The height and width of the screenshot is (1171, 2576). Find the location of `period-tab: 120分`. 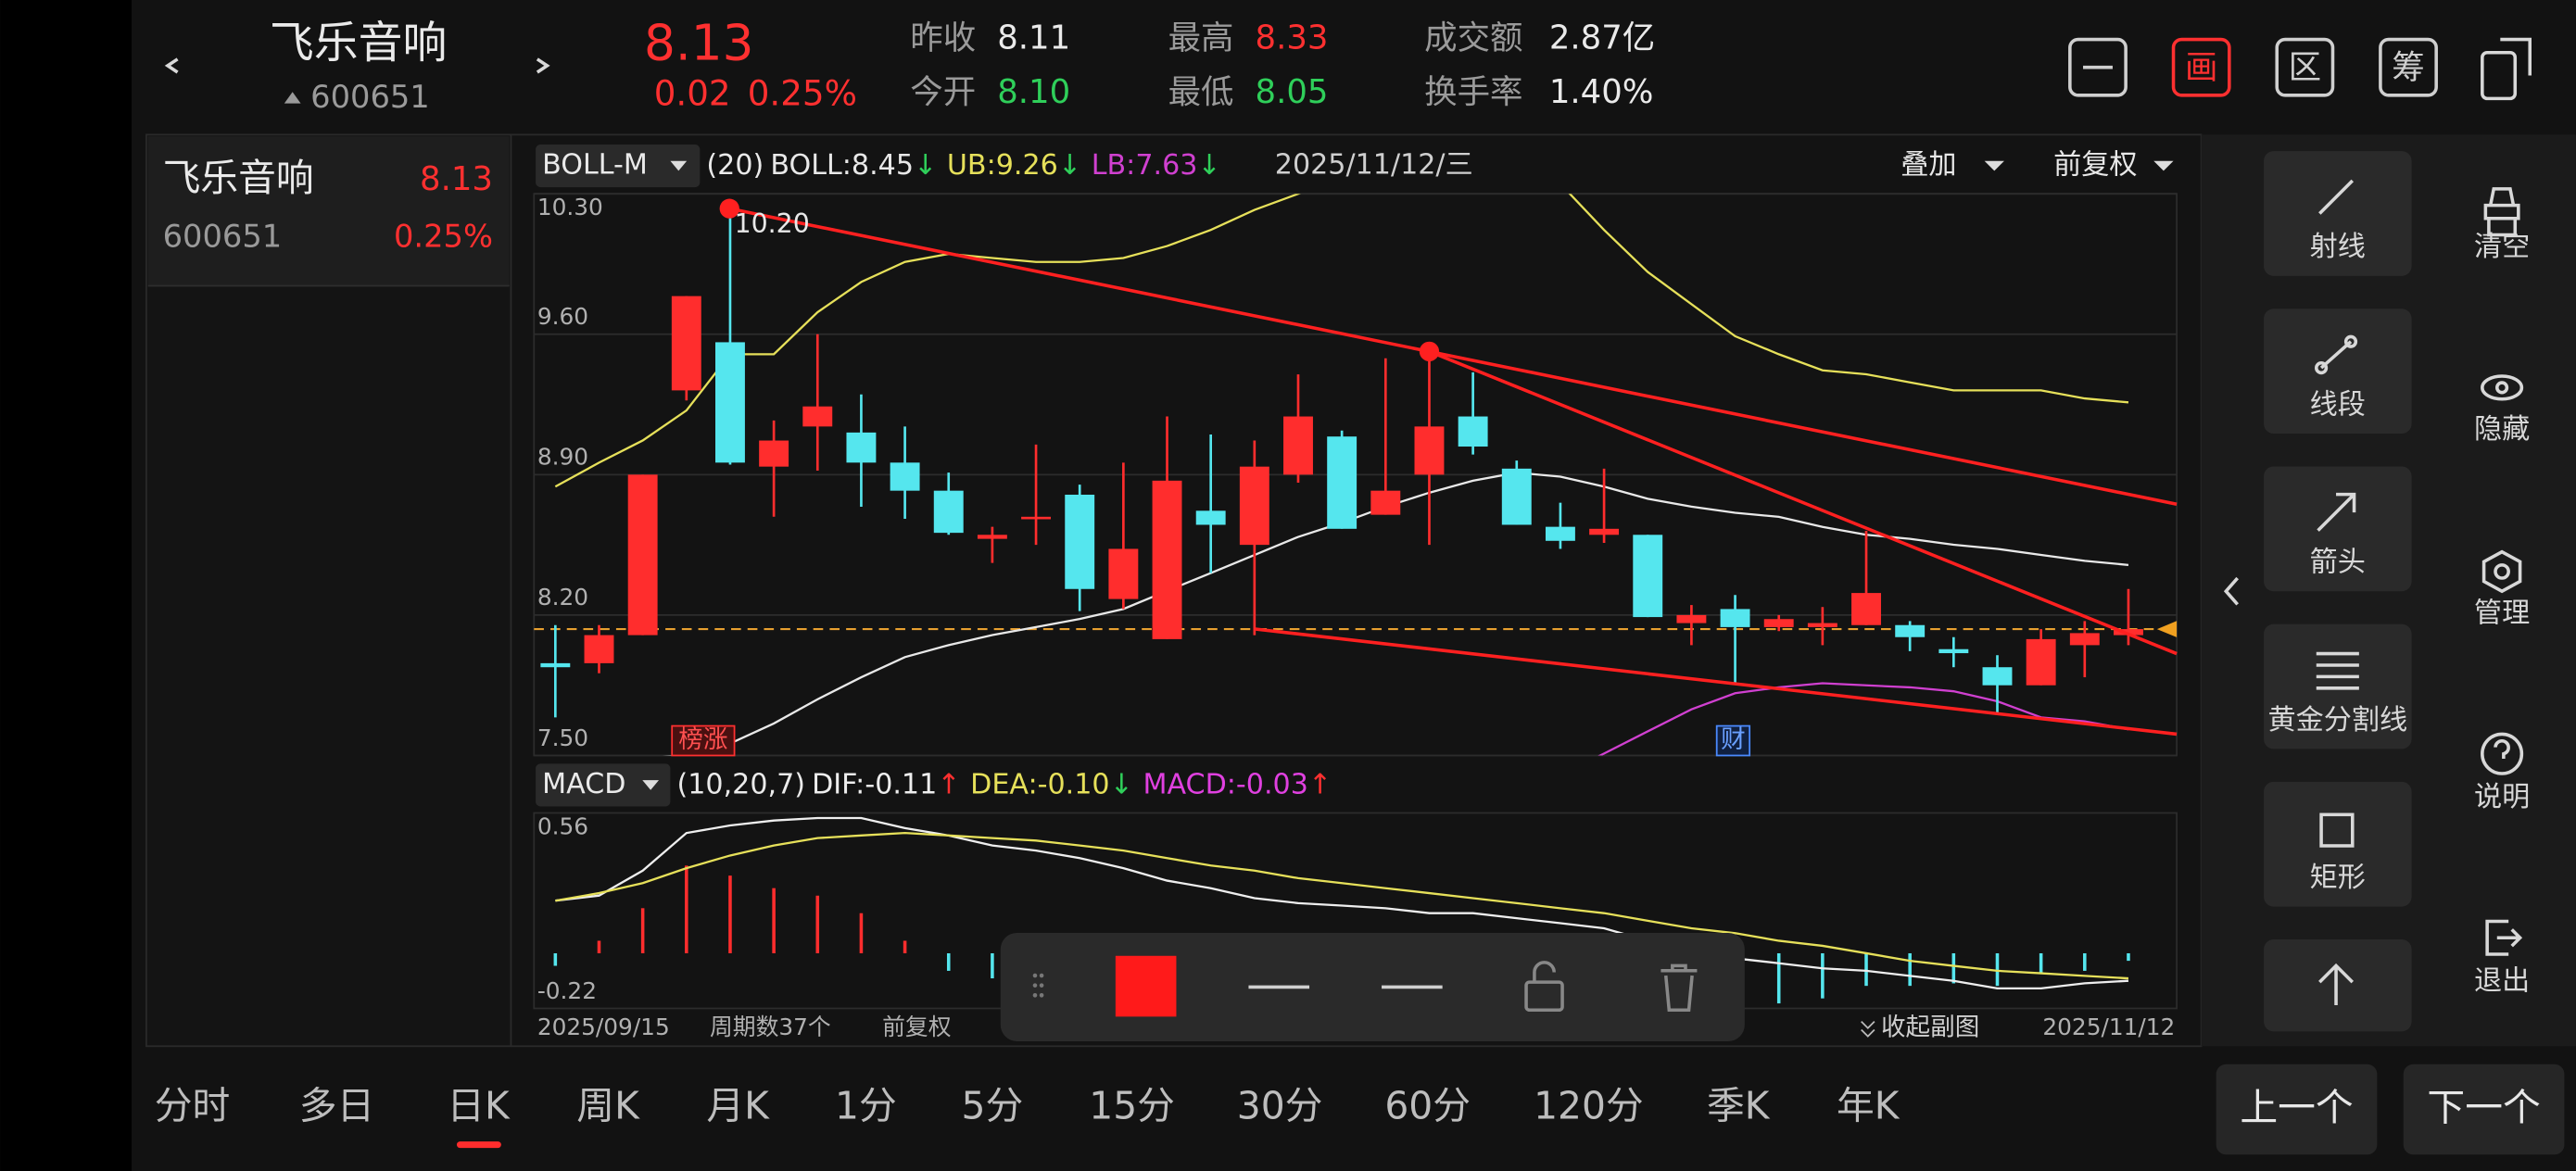

period-tab: 120分 is located at coordinates (1589, 1106).